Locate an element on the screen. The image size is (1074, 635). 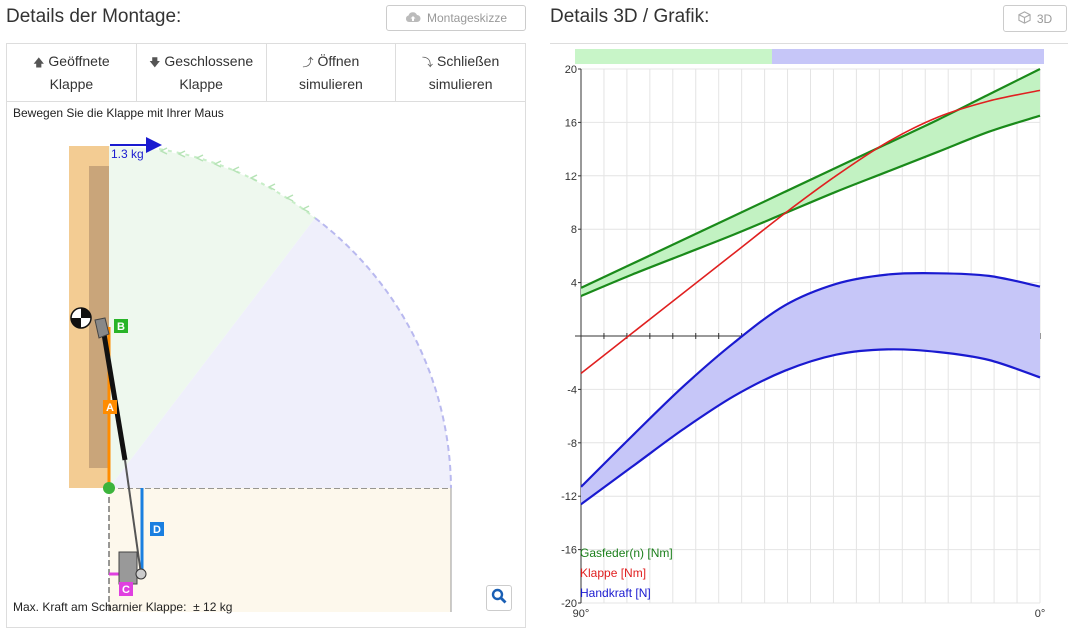
legend-gasfeder: Gasfeder(n) [Nm] is located at coordinates (626, 553).